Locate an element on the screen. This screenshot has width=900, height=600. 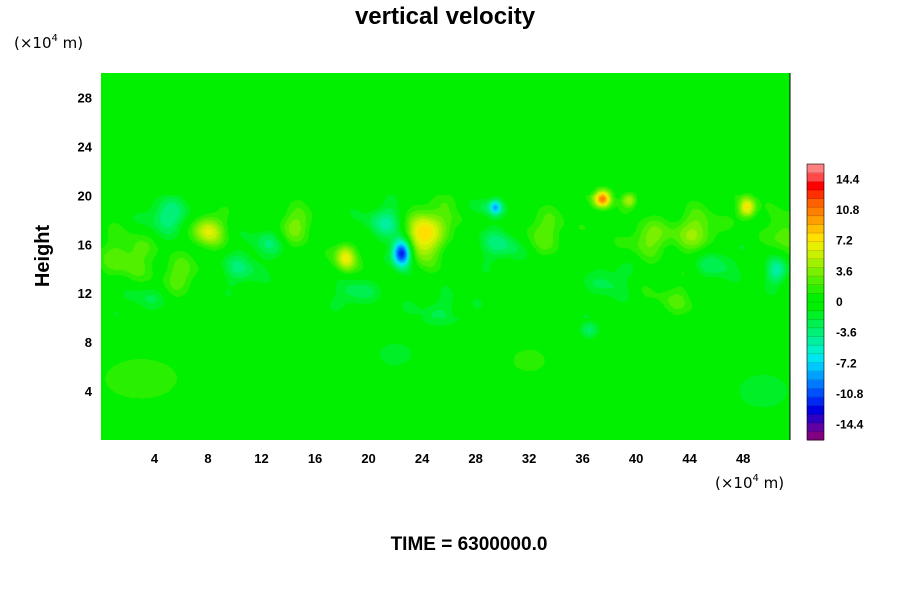
colorbar-tick-label: 10.8 is located at coordinates (848, 210).